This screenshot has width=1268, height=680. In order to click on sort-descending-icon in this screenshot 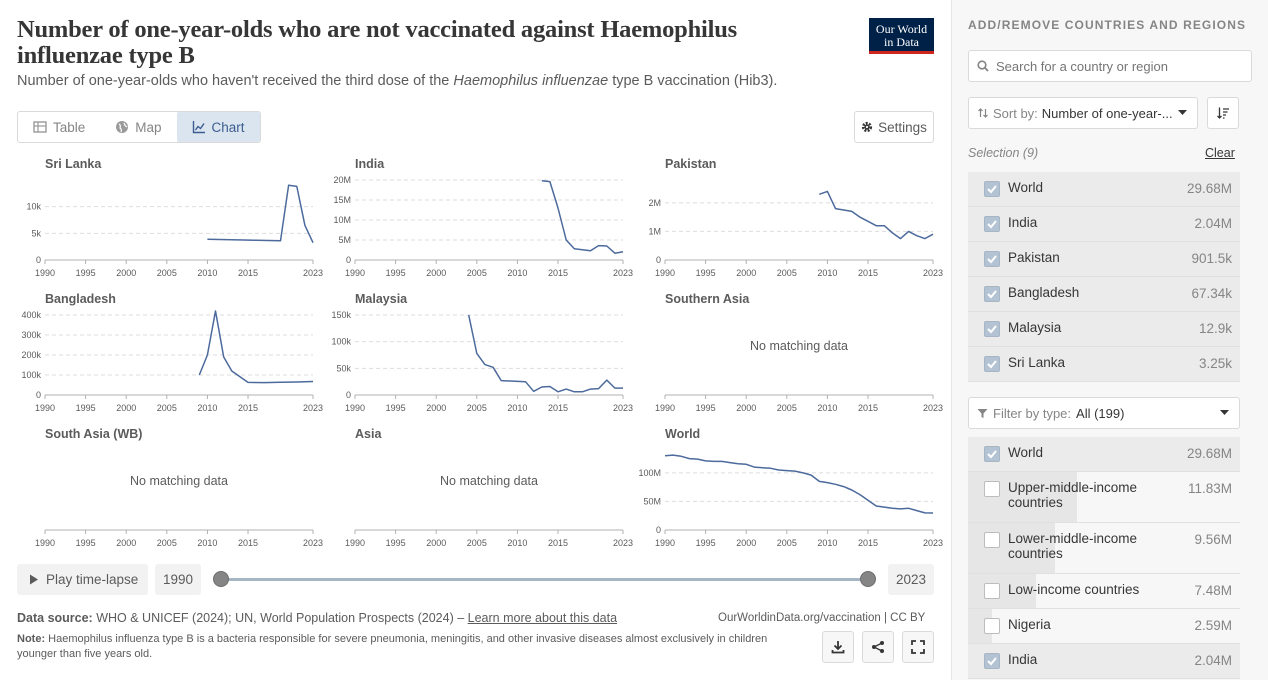, I will do `click(1223, 113)`.